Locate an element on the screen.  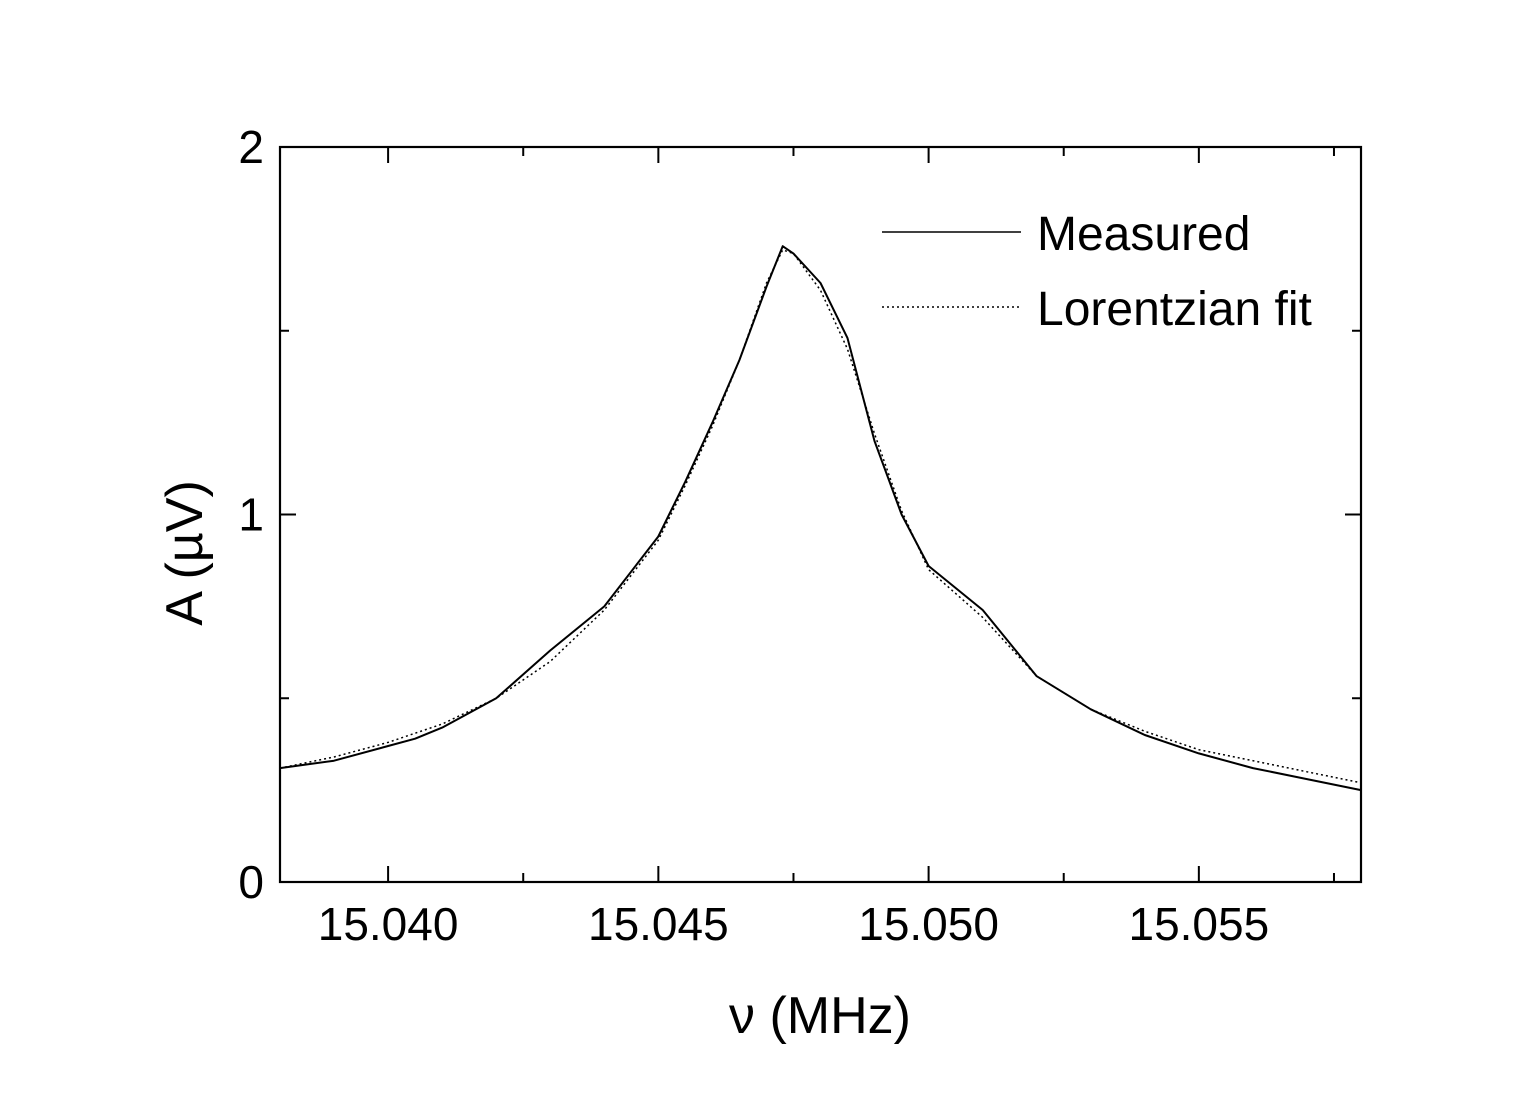
legend-label-measured: Measured is located at coordinates (1143, 234).